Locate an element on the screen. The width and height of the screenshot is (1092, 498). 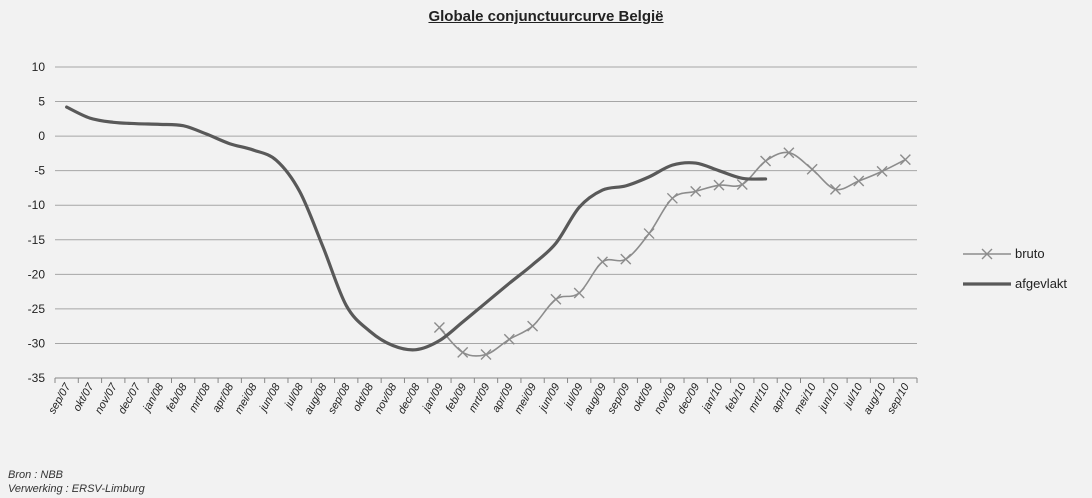
y-tick-label: 5 is located at coordinates (41, 102).